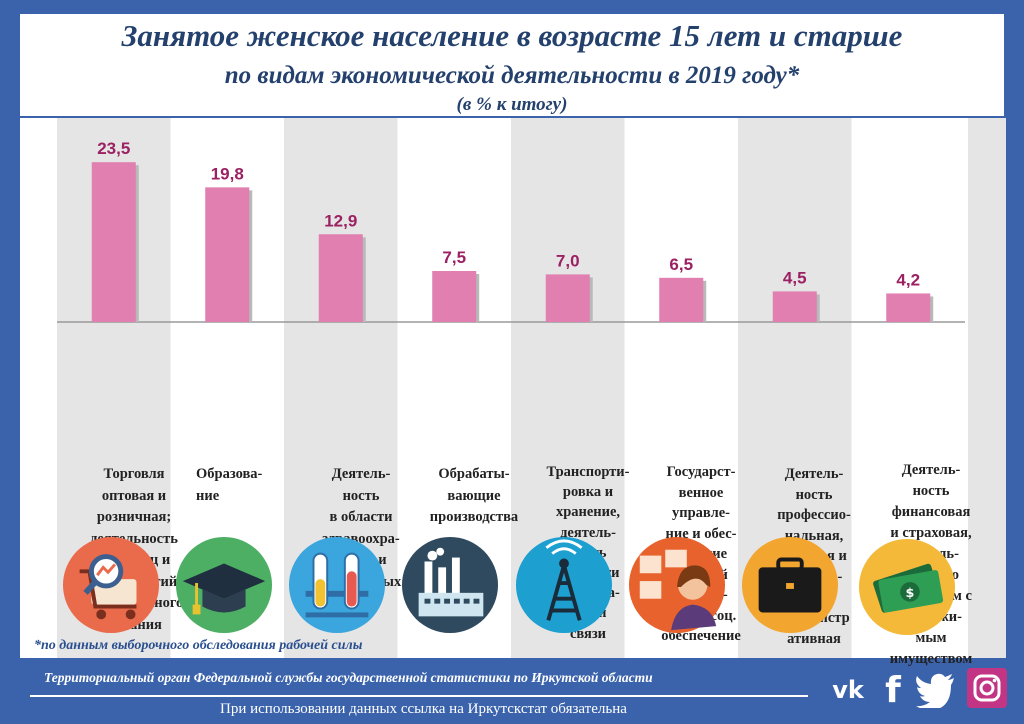  Describe the element at coordinates (794, 306) in the screenshot. I see `bar-professional` at that location.